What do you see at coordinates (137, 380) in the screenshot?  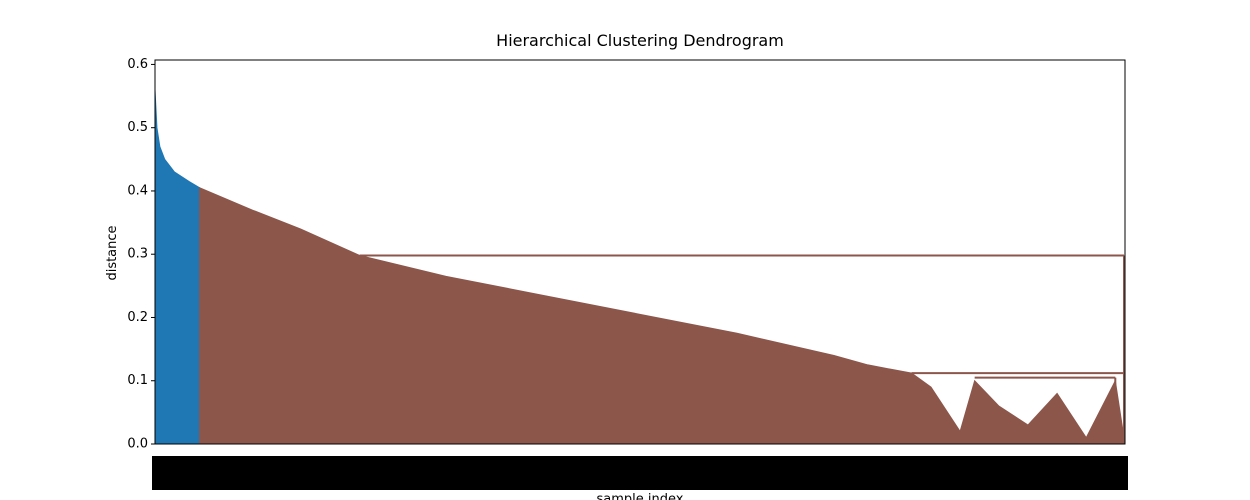 I see `y-tick-label: 0.1` at bounding box center [137, 380].